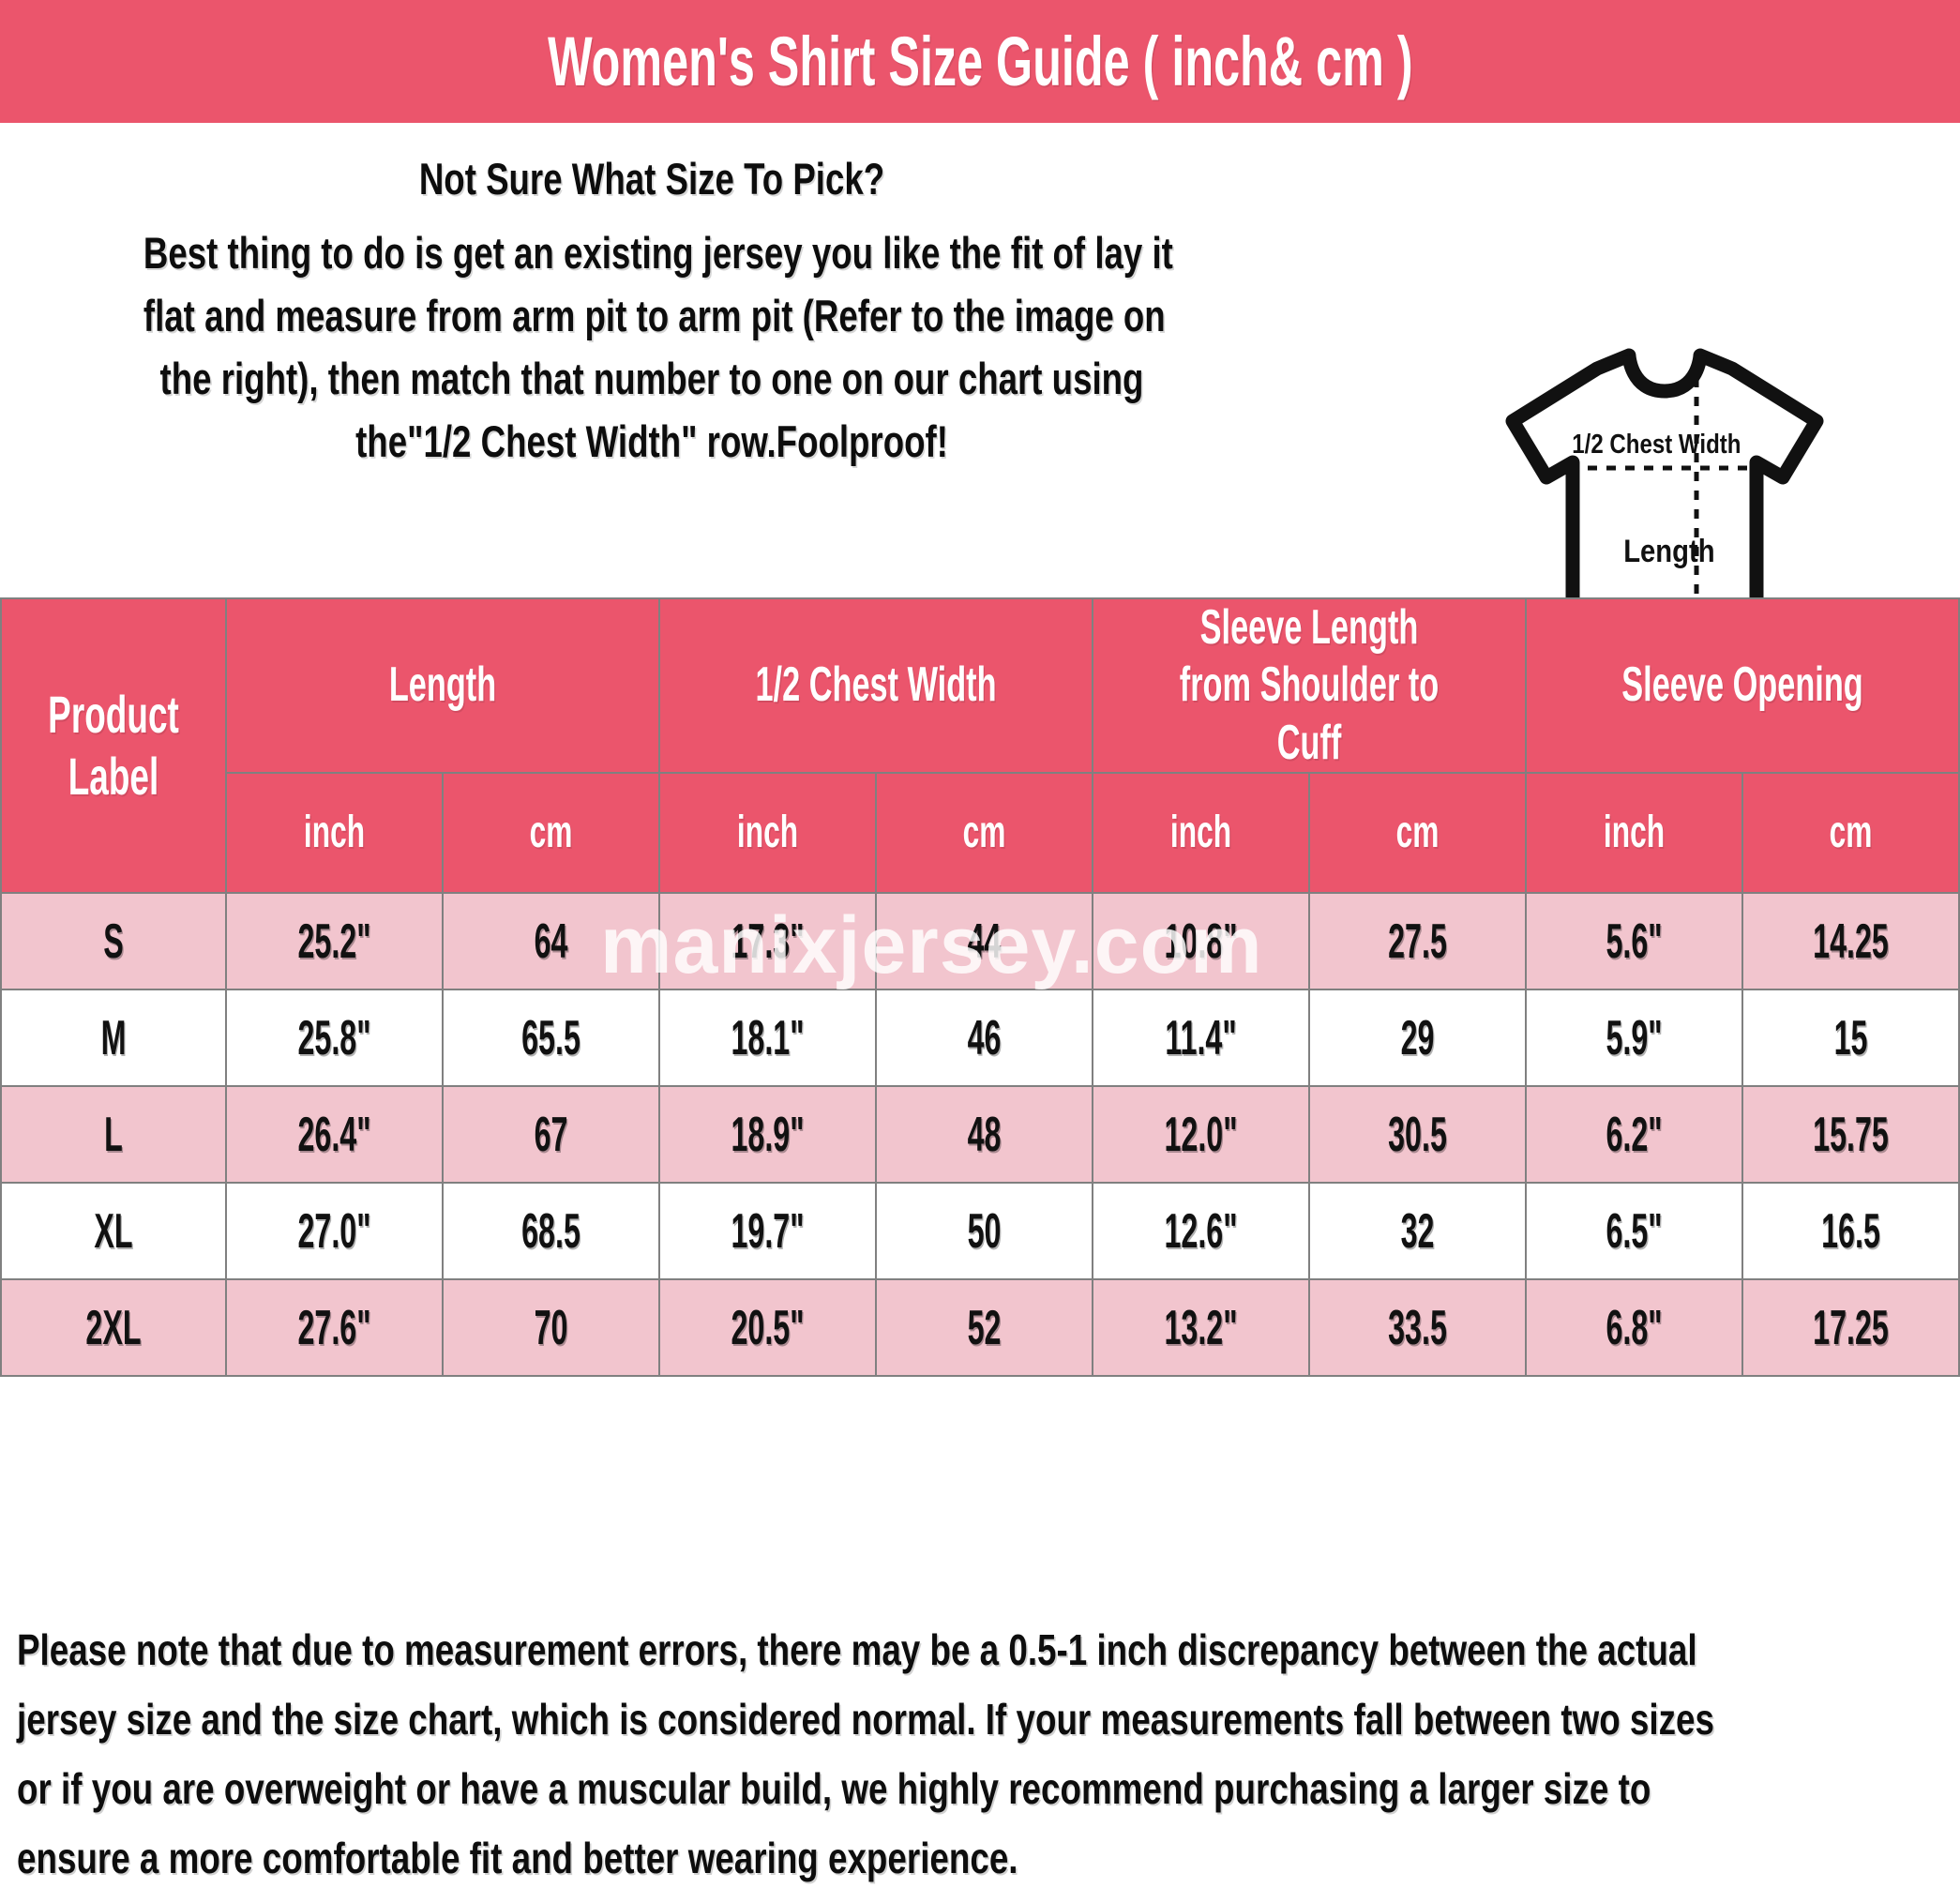 This screenshot has width=1960, height=1903. I want to click on cell-value: 6.8", so click(1634, 1328).